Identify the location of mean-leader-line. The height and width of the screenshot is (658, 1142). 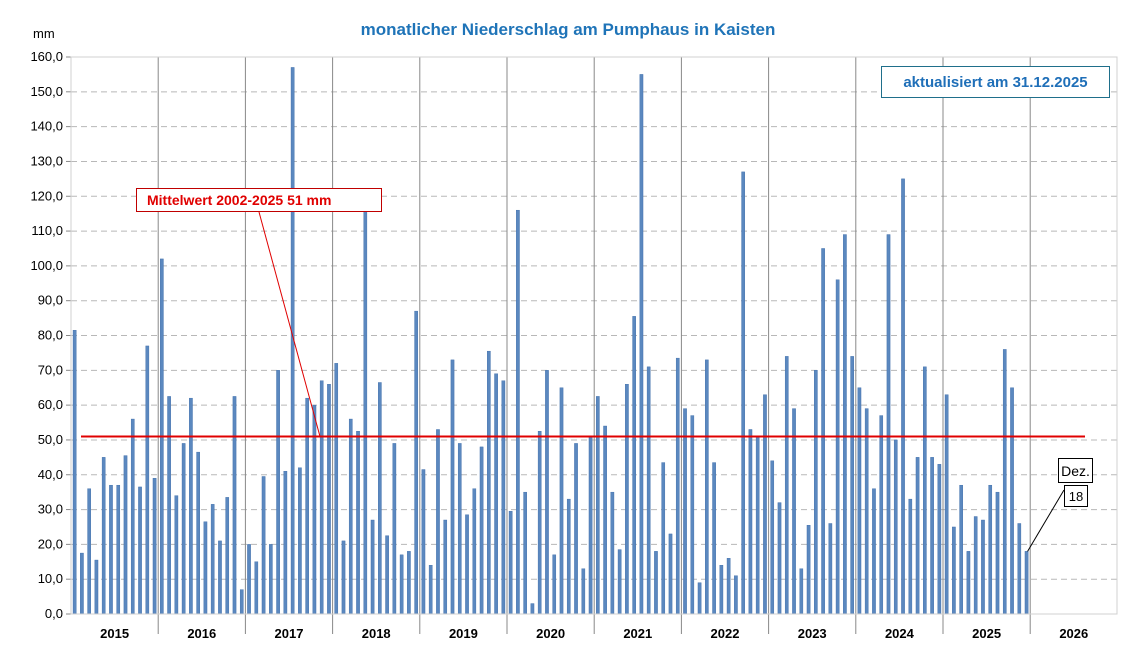
(289, 324).